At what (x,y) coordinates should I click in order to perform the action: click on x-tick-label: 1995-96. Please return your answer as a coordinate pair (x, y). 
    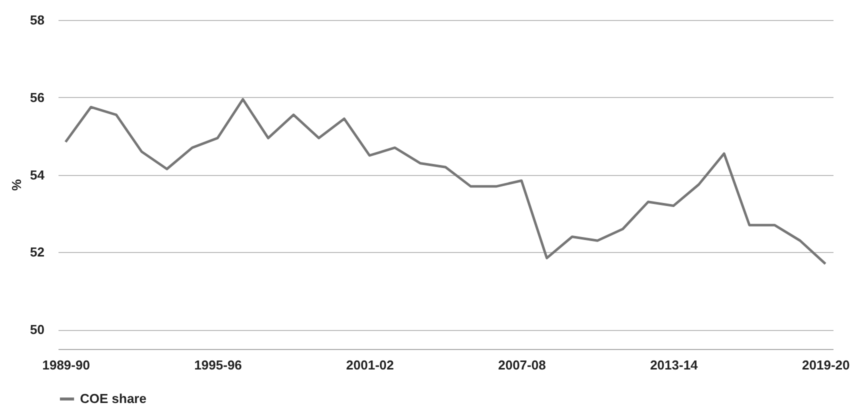
    Looking at the image, I should click on (218, 365).